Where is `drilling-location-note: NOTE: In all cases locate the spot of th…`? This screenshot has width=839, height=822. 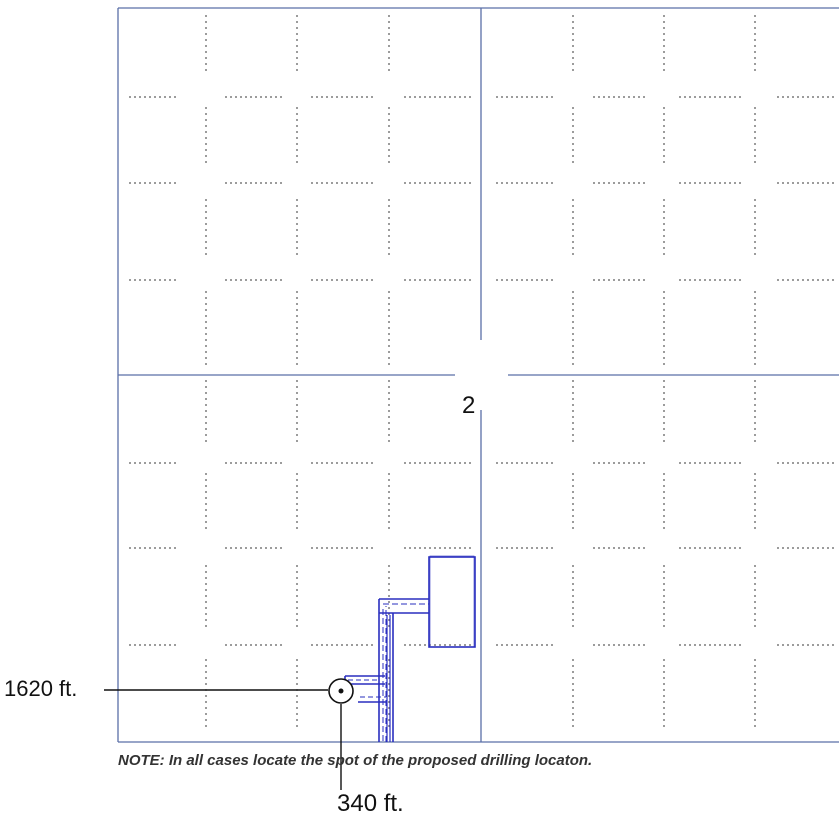
drilling-location-note: NOTE: In all cases locate the spot of th… is located at coordinates (355, 760).